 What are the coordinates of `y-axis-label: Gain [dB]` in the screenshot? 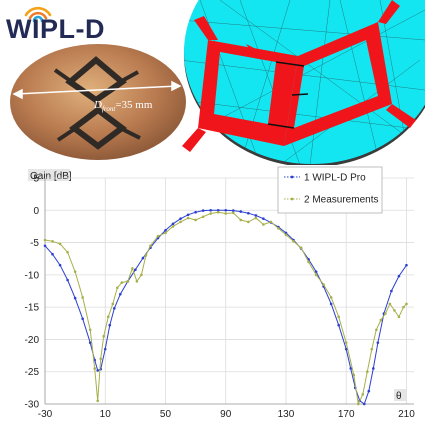 It's located at (51, 176).